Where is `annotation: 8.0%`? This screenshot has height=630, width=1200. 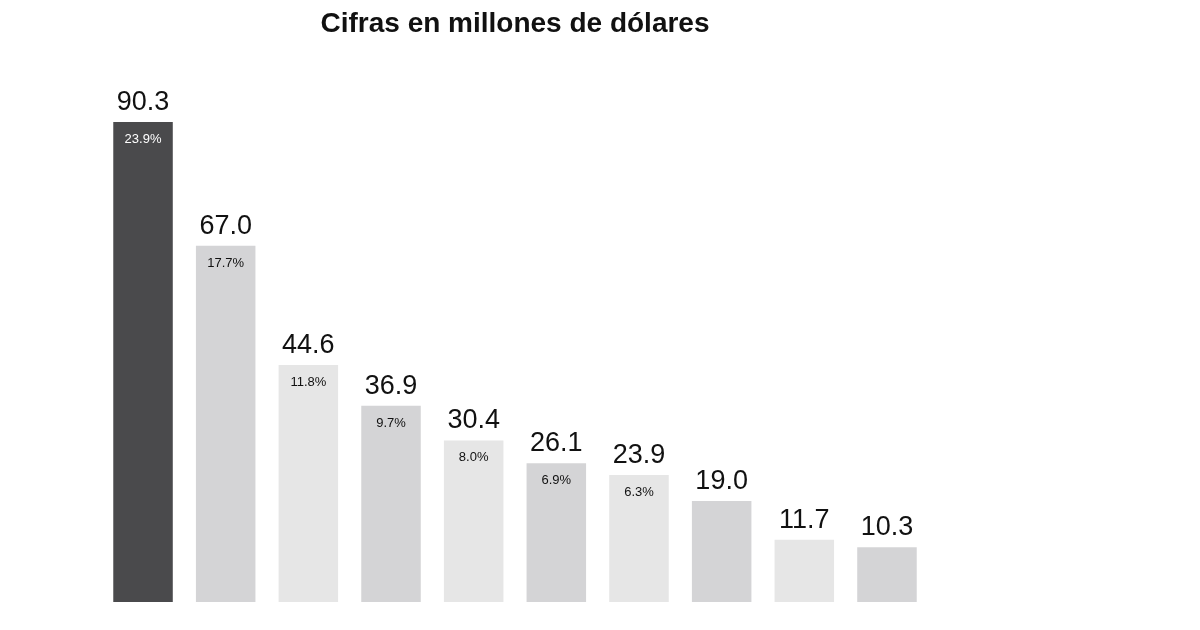
annotation: 8.0% is located at coordinates (473, 457).